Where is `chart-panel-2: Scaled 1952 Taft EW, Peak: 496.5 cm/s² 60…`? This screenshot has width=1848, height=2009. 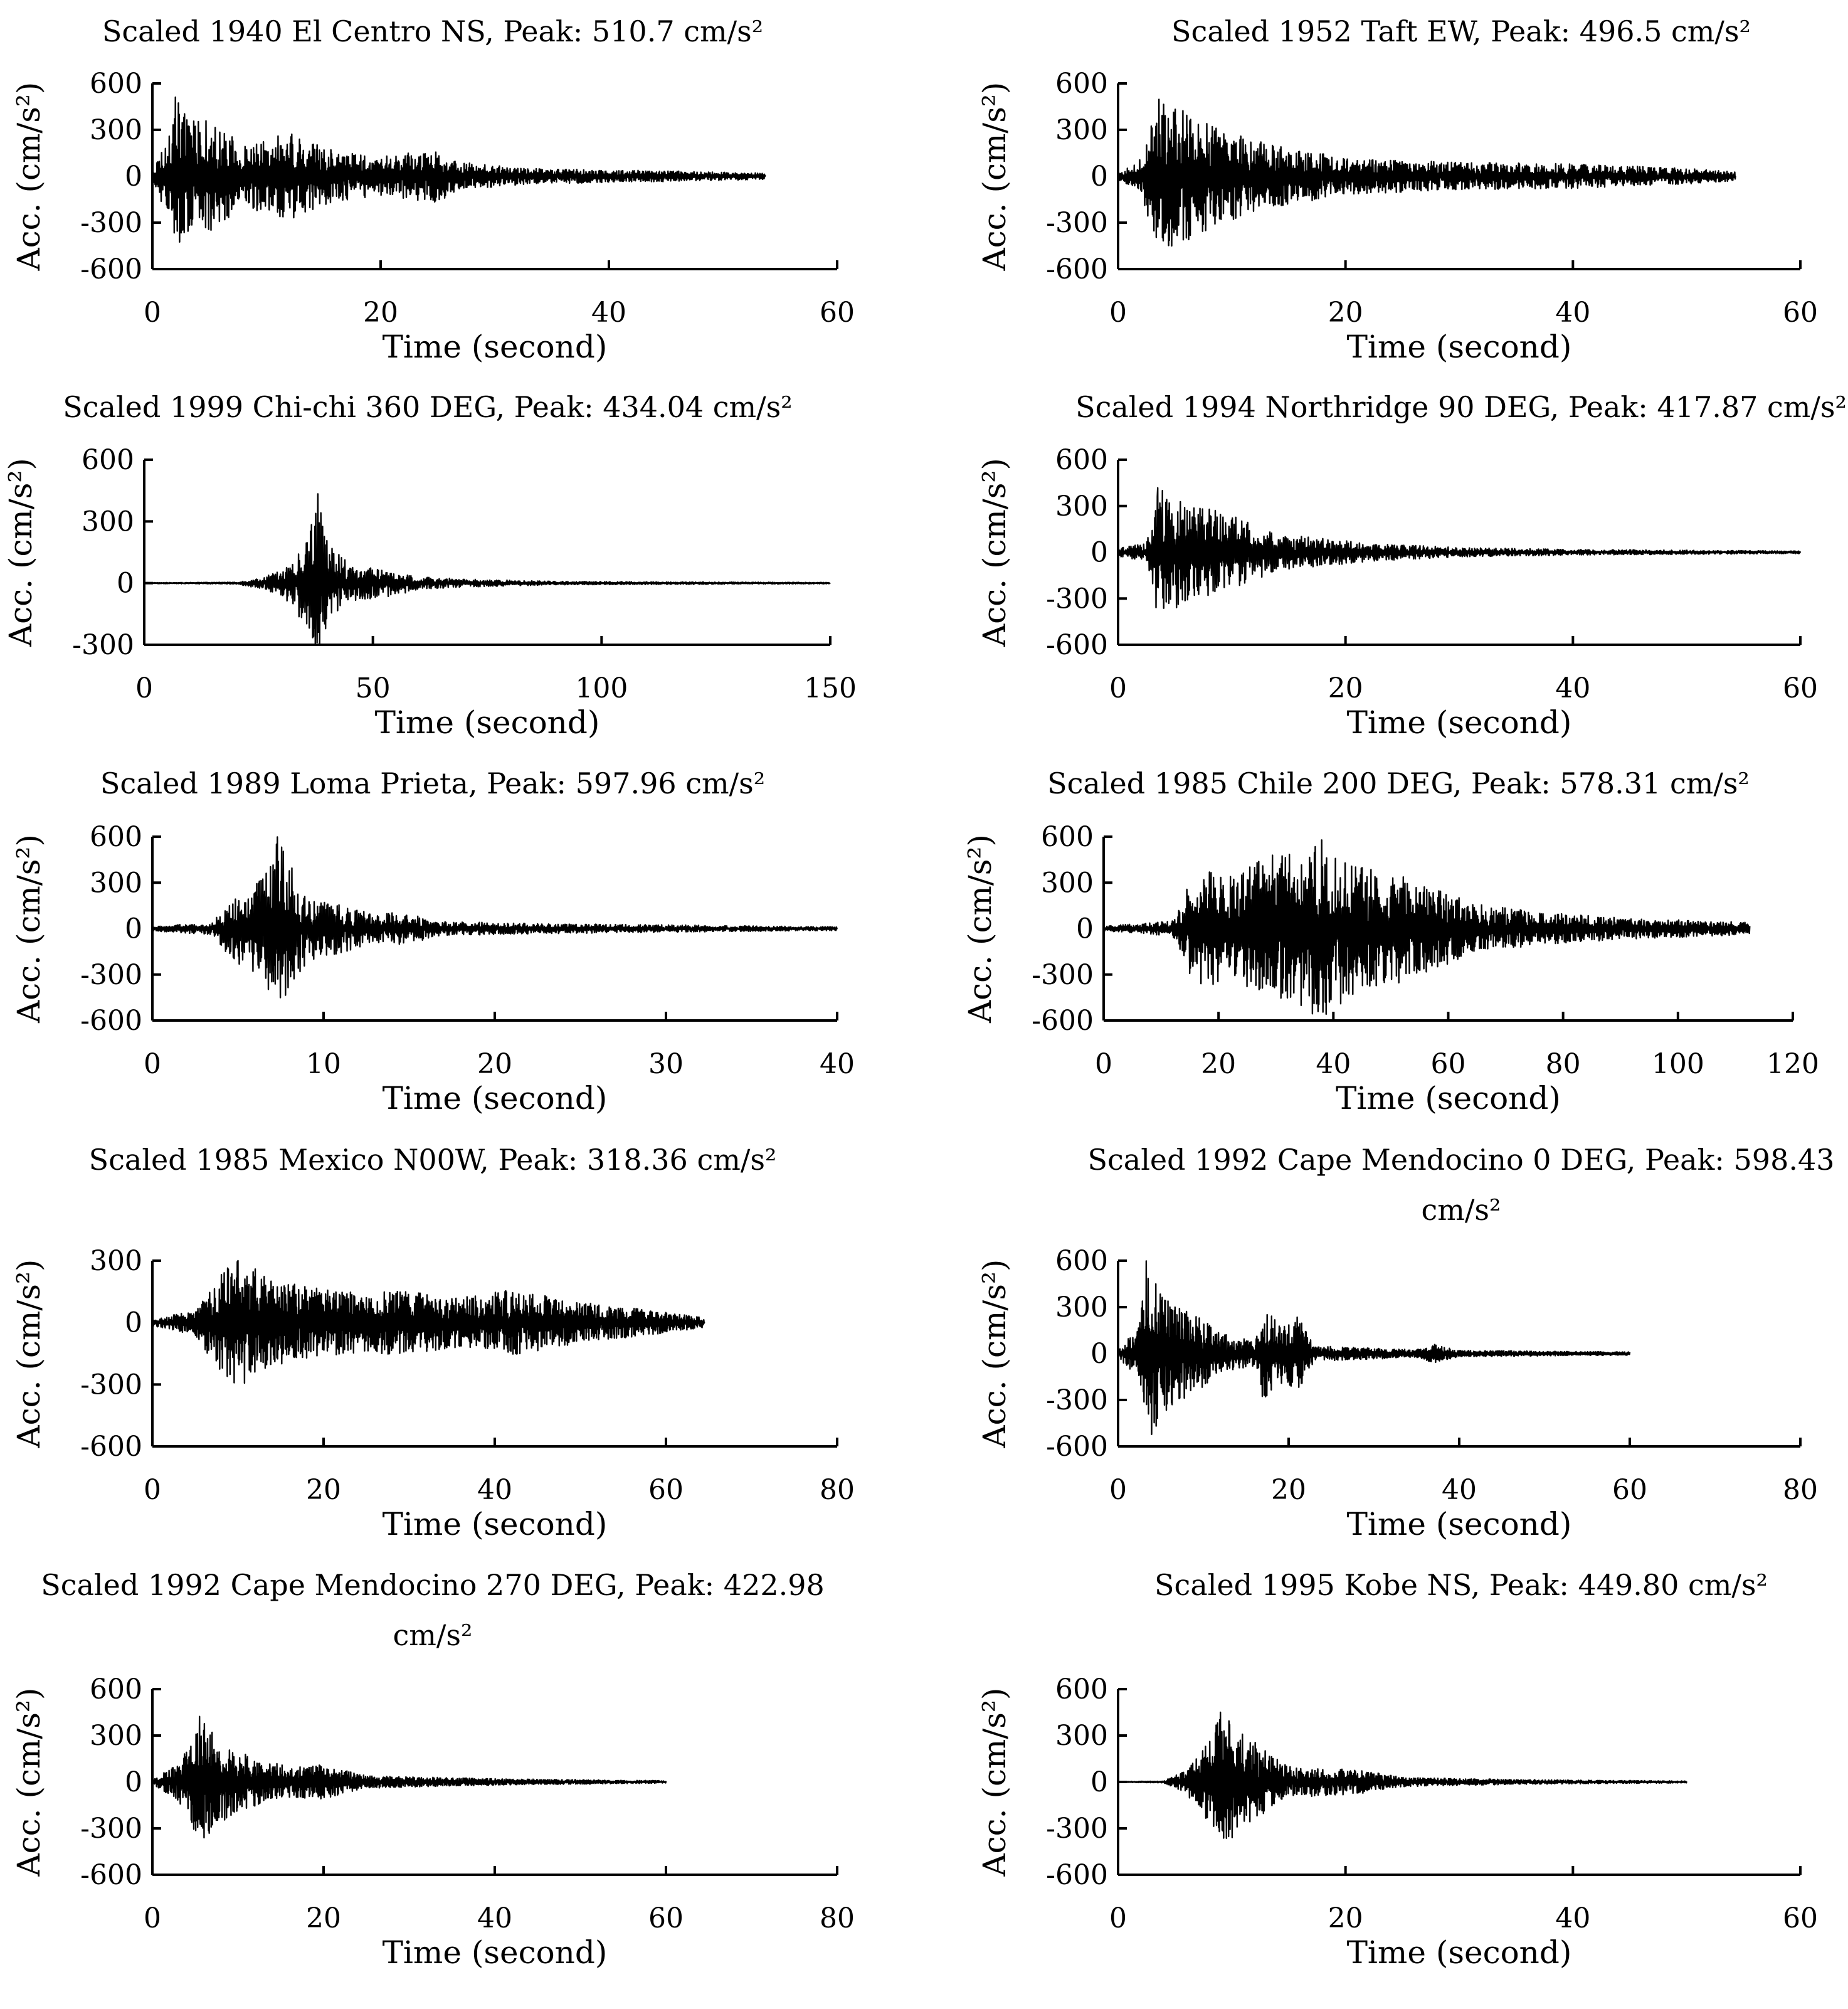
chart-panel-2: Scaled 1952 Taft EW, Peak: 496.5 cm/s² 60… is located at coordinates (1397, 190).